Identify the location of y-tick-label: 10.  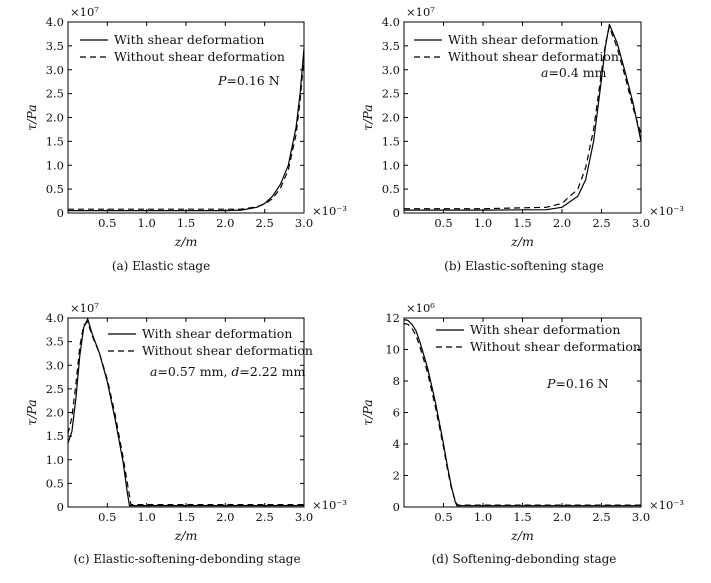
(392, 350).